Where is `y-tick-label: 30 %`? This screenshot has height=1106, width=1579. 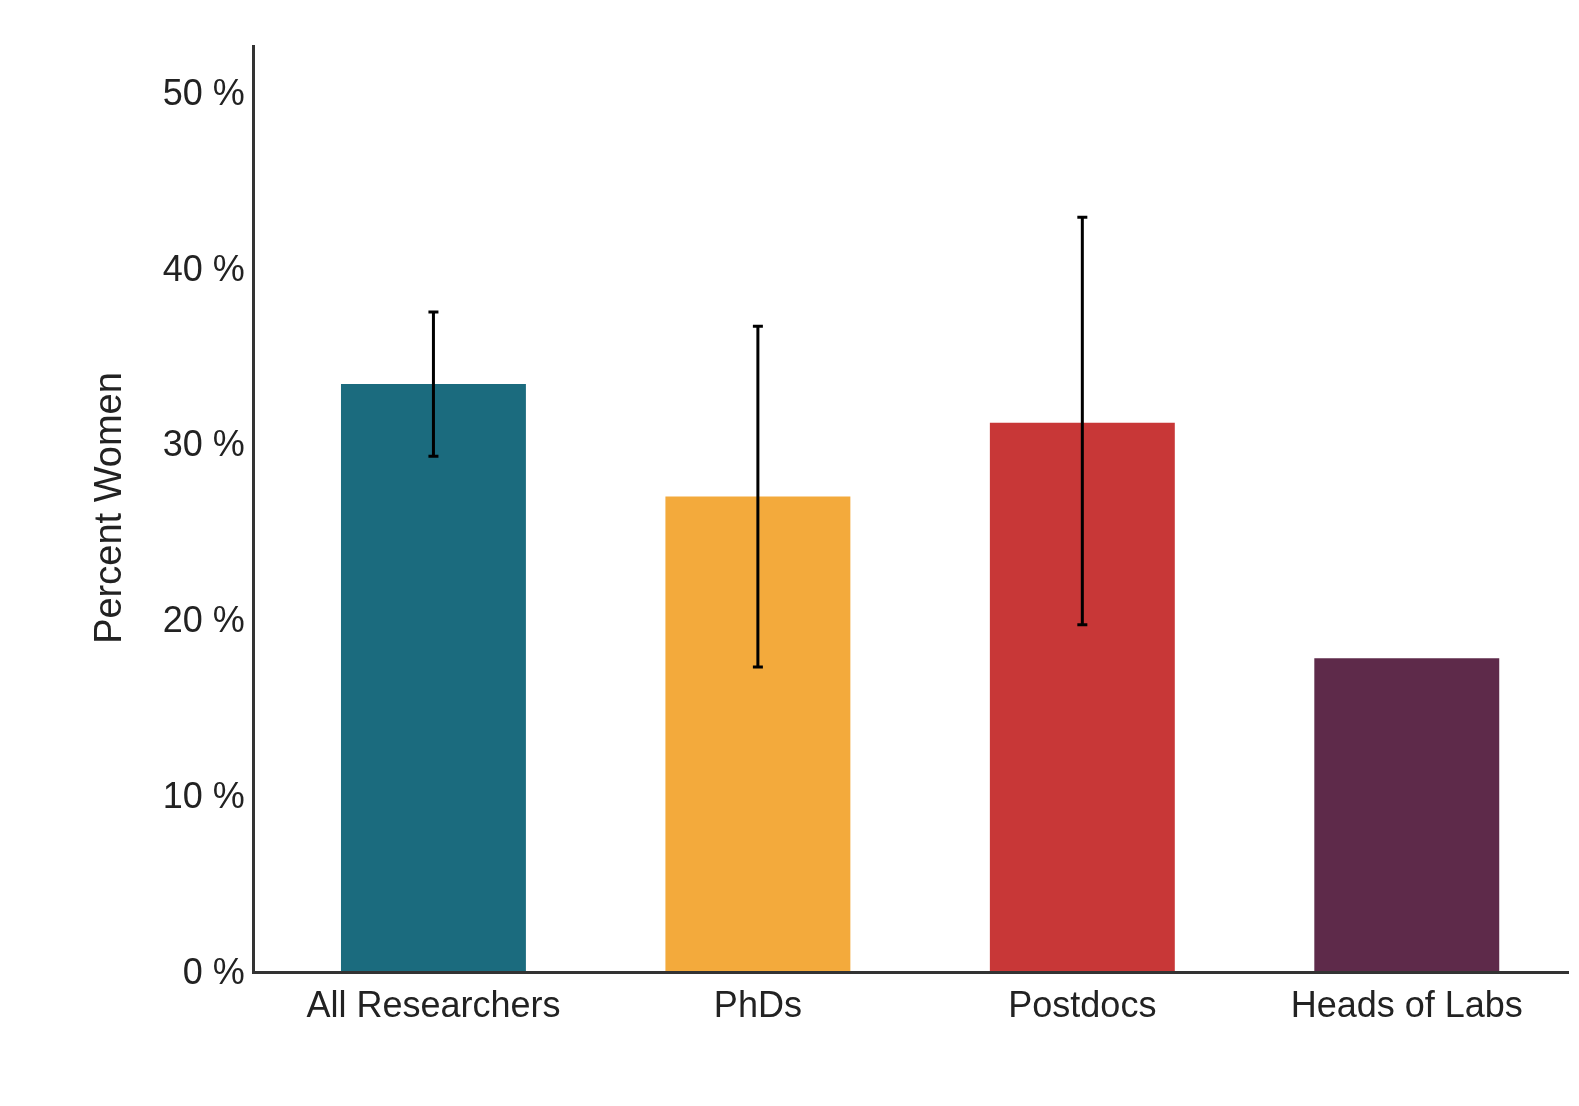 y-tick-label: 30 % is located at coordinates (203, 444).